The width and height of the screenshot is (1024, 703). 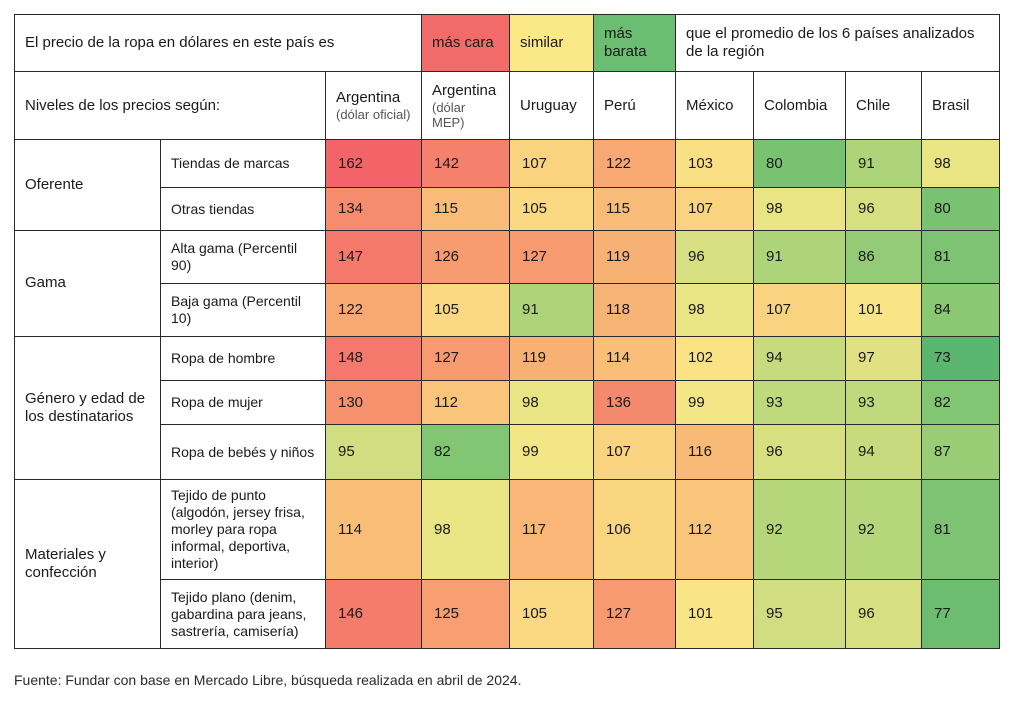 What do you see at coordinates (634, 43) in the screenshot?
I see `legend-item: más barata` at bounding box center [634, 43].